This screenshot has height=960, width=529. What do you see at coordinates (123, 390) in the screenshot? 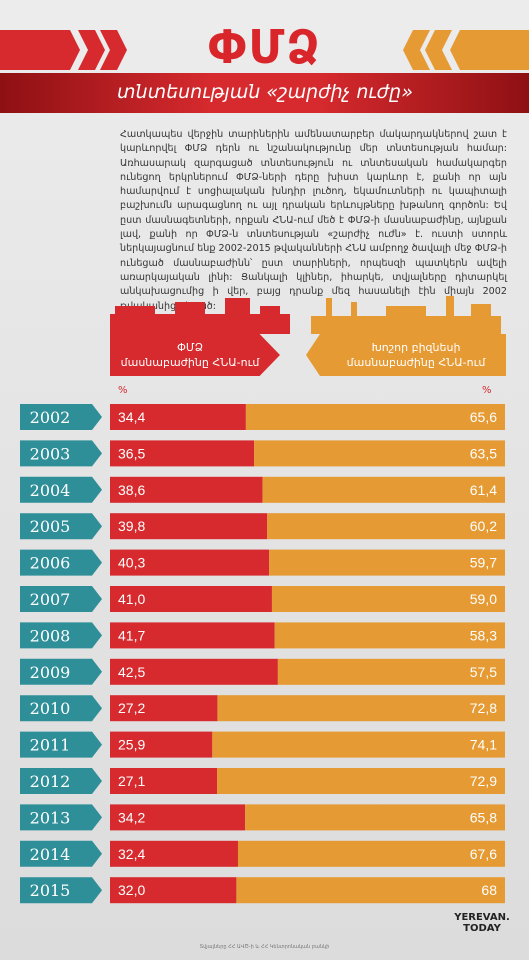
I see `percent-left: %` at bounding box center [123, 390].